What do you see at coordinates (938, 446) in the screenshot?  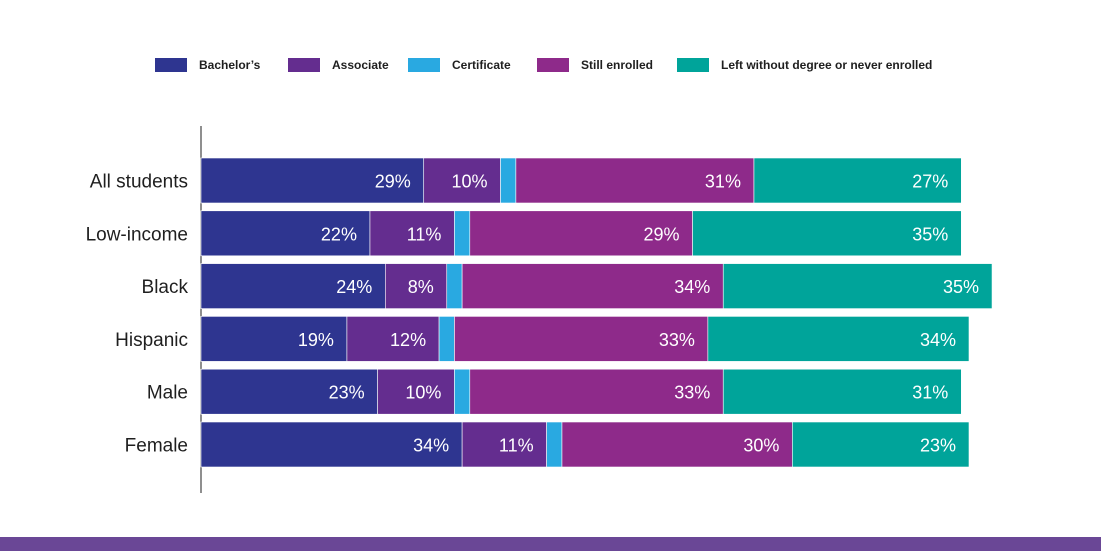 I see `value-label-female-left-without-degree-or-never-enrolled: 23%` at bounding box center [938, 446].